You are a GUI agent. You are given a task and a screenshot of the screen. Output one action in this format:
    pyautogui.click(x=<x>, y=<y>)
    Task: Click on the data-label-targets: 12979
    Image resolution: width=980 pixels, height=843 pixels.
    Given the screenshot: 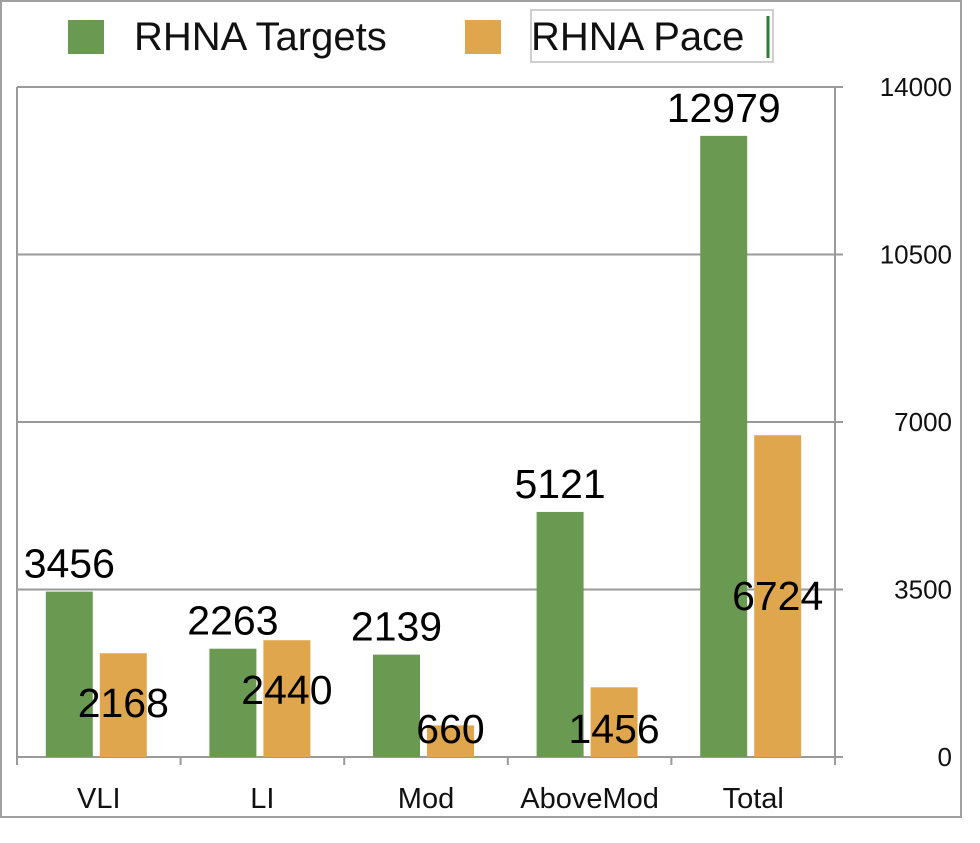 What is the action you would take?
    pyautogui.click(x=724, y=108)
    